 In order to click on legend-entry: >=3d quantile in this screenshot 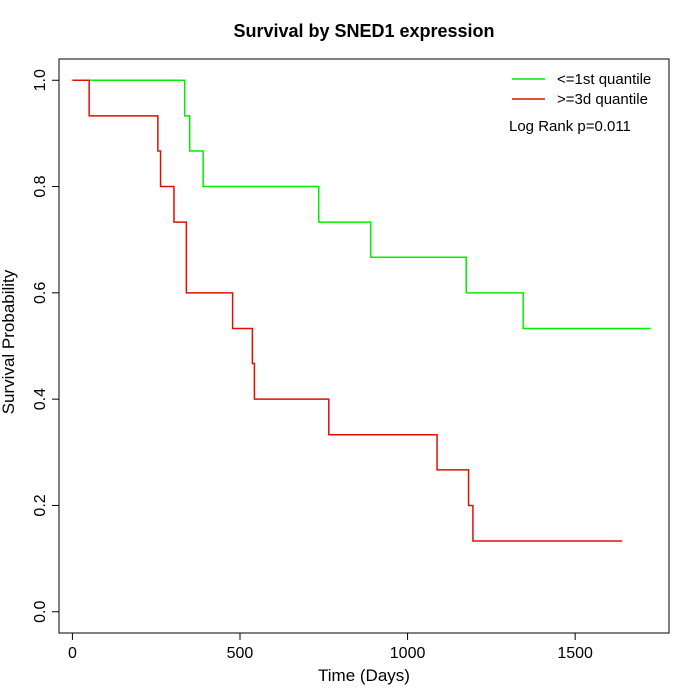, I will do `click(602, 99)`.